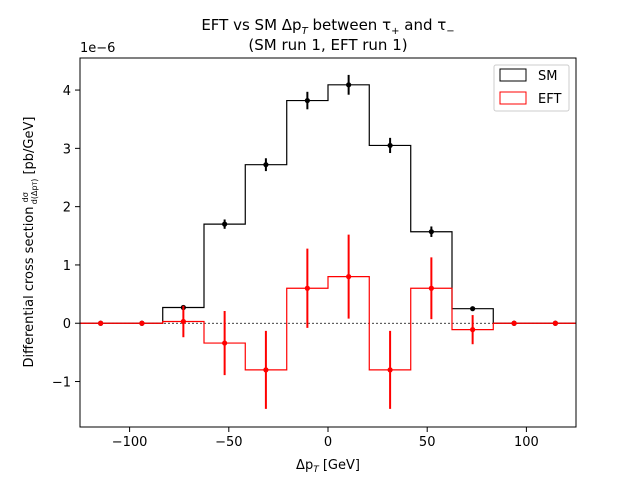 The image size is (640, 480). I want to click on legend-label-eft: EFT, so click(549, 99).